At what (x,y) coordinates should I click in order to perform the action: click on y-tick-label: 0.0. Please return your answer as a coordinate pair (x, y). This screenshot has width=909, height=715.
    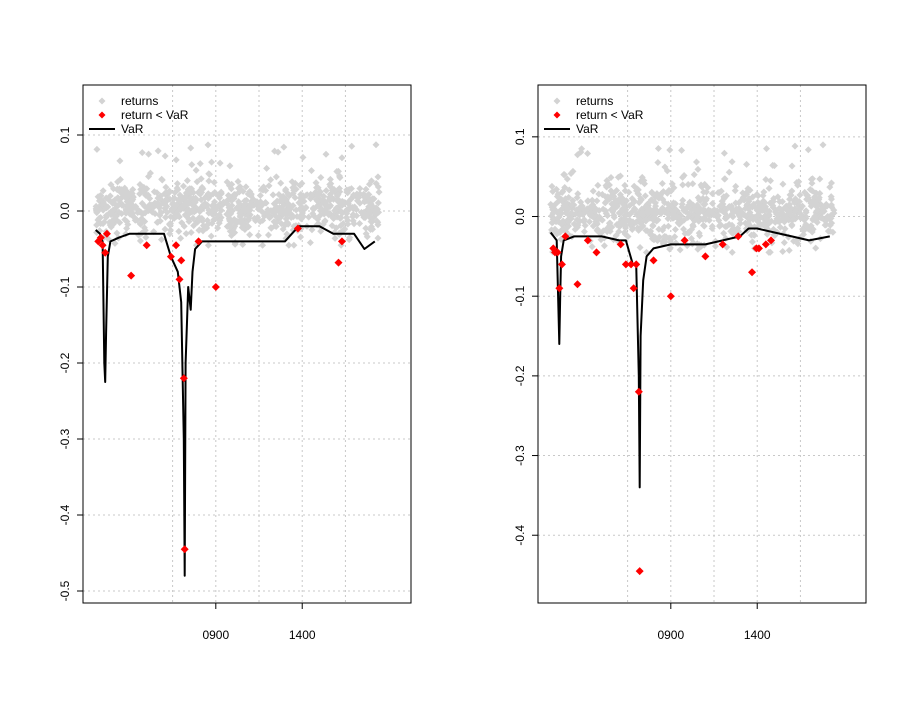
    Looking at the image, I should click on (520, 216).